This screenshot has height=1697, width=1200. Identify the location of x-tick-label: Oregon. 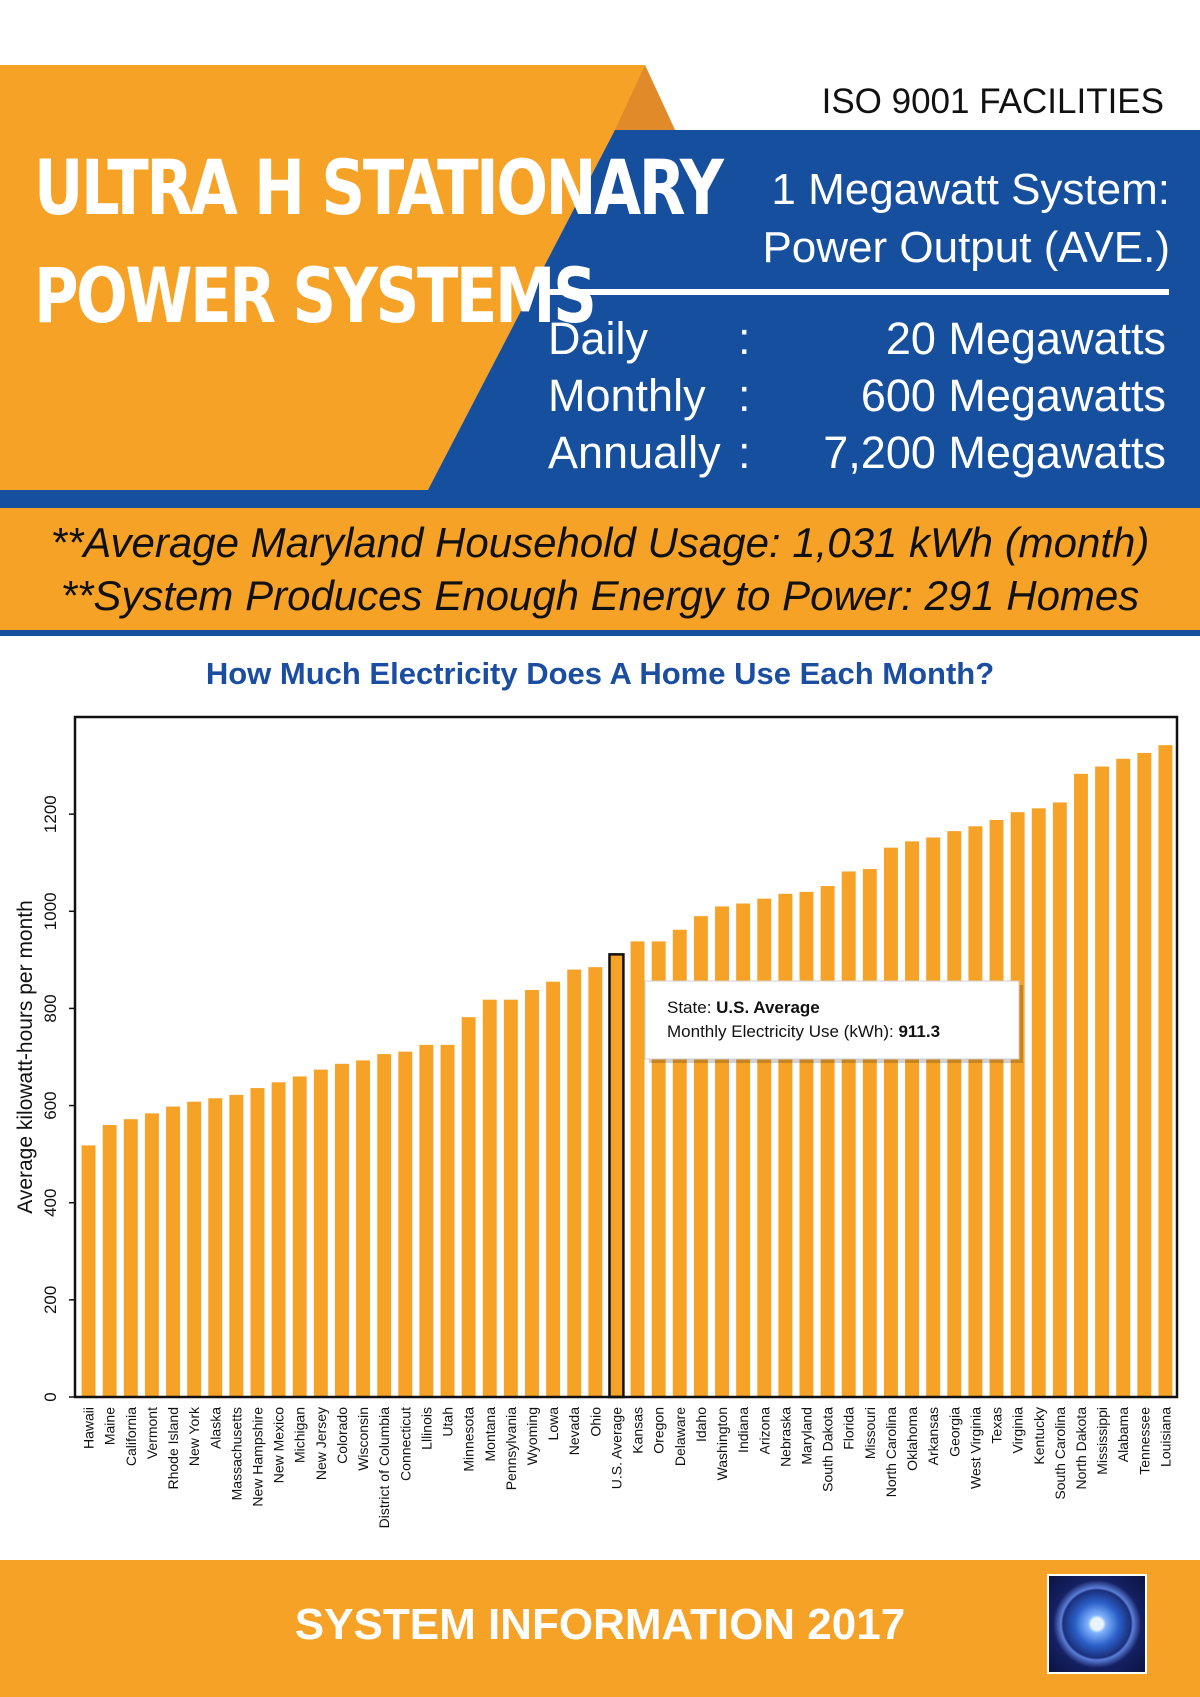
(659, 1430).